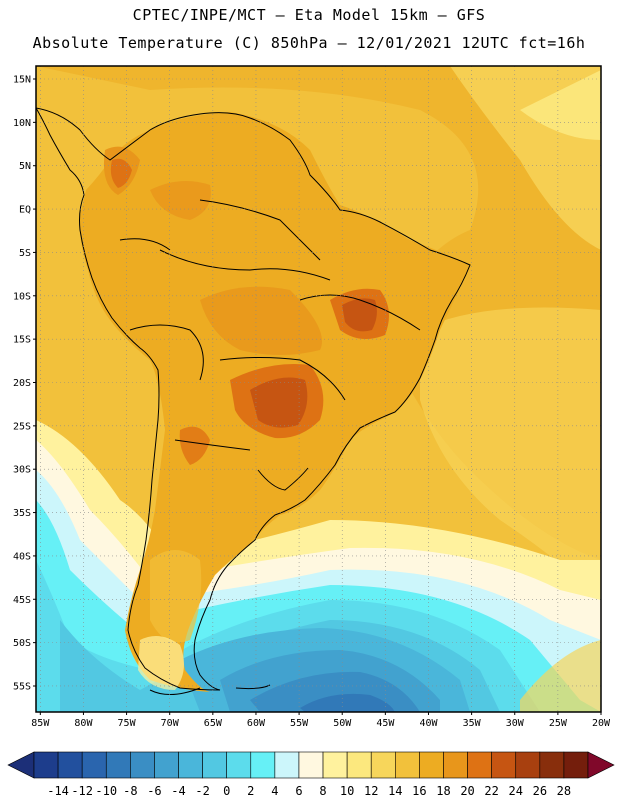 The width and height of the screenshot is (618, 800). Describe the element at coordinates (22, 686) in the screenshot. I see `lat-tick-label: 55S` at that location.